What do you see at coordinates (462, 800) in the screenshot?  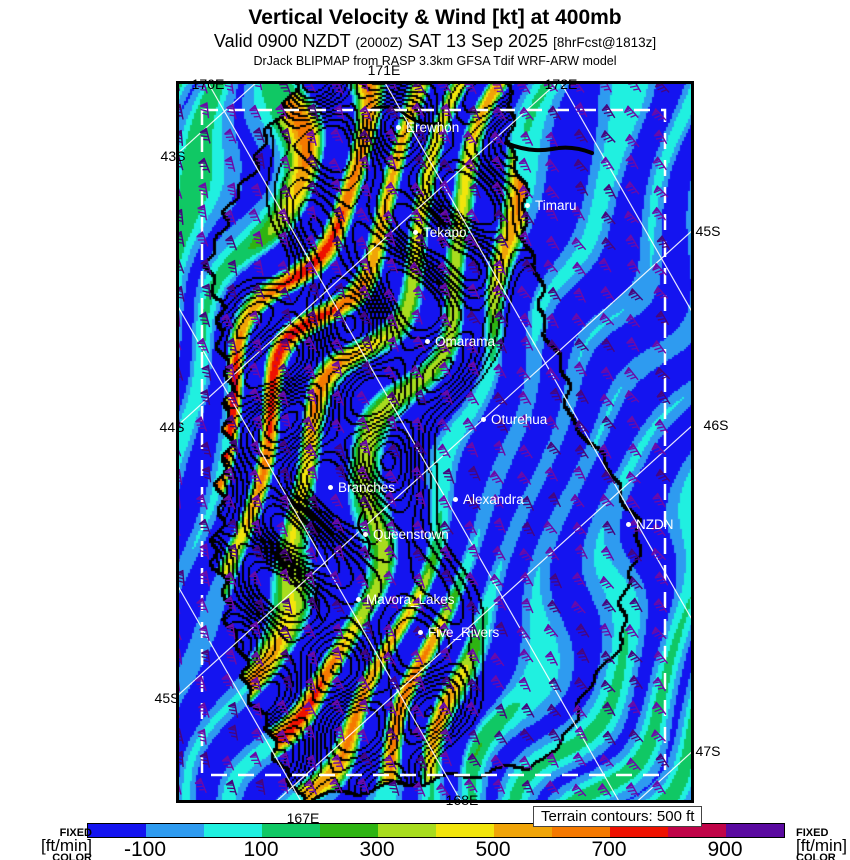 I see `edge-label-168E: 168E` at bounding box center [462, 800].